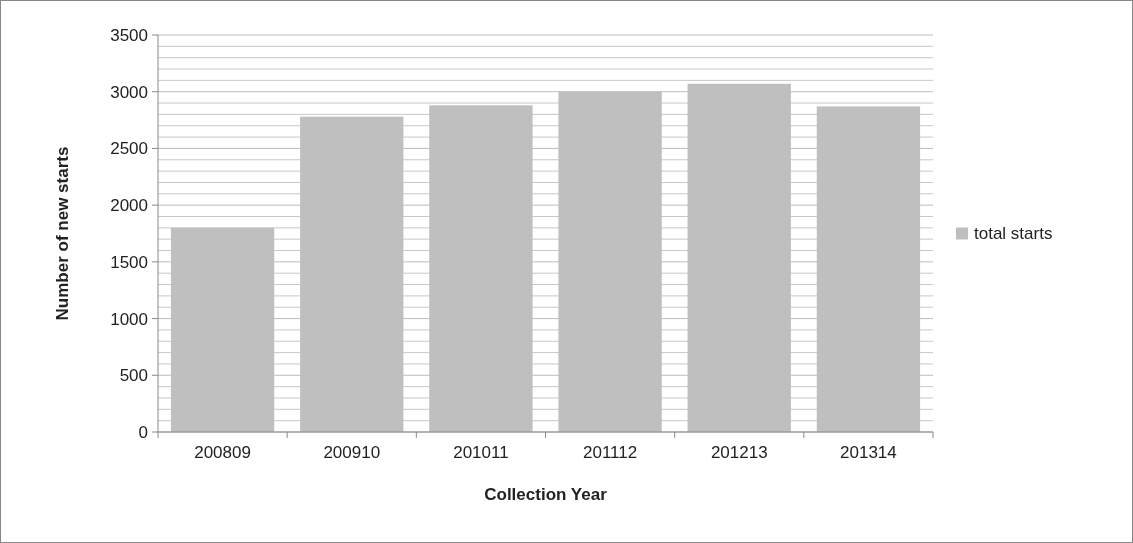  What do you see at coordinates (129, 92) in the screenshot?
I see `y-tick-label: 3000` at bounding box center [129, 92].